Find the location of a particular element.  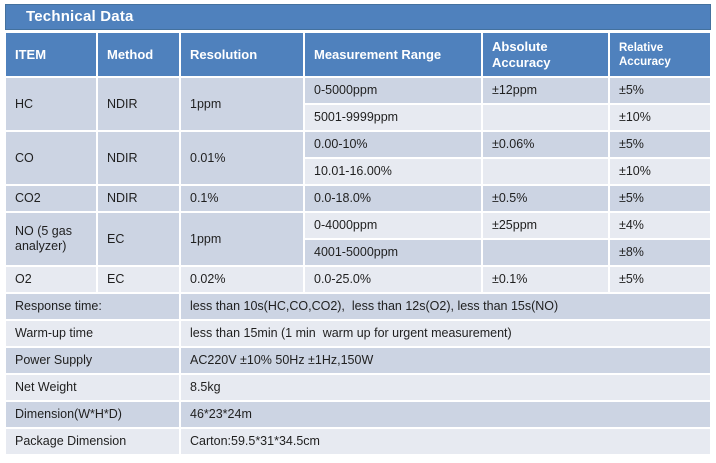

range-cell: 0-4000ppm is located at coordinates (393, 225).